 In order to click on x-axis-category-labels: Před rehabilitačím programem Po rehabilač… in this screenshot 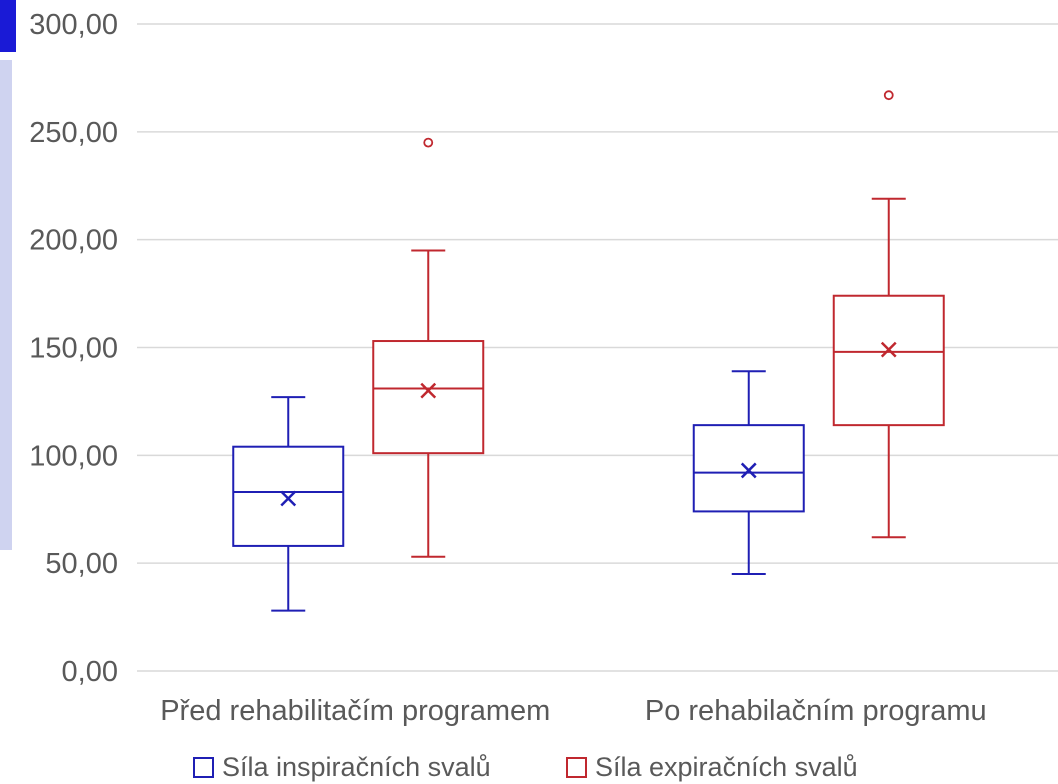, I will do `click(573, 711)`.